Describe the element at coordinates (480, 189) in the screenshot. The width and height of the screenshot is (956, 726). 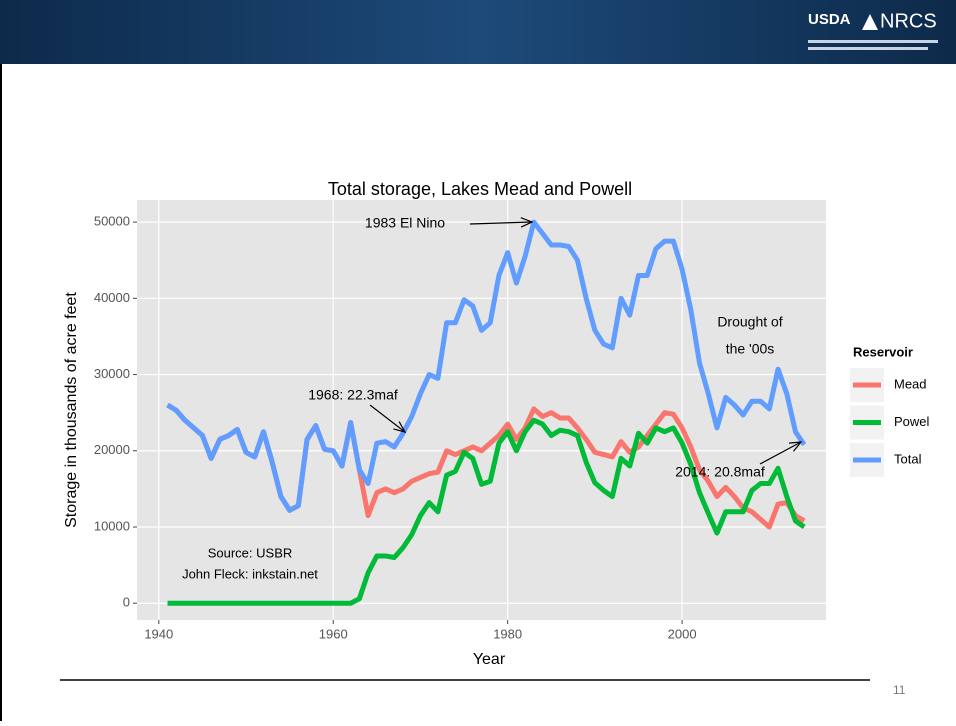
I see `chart-title: Total storage, Lakes Mead and Powell` at that location.